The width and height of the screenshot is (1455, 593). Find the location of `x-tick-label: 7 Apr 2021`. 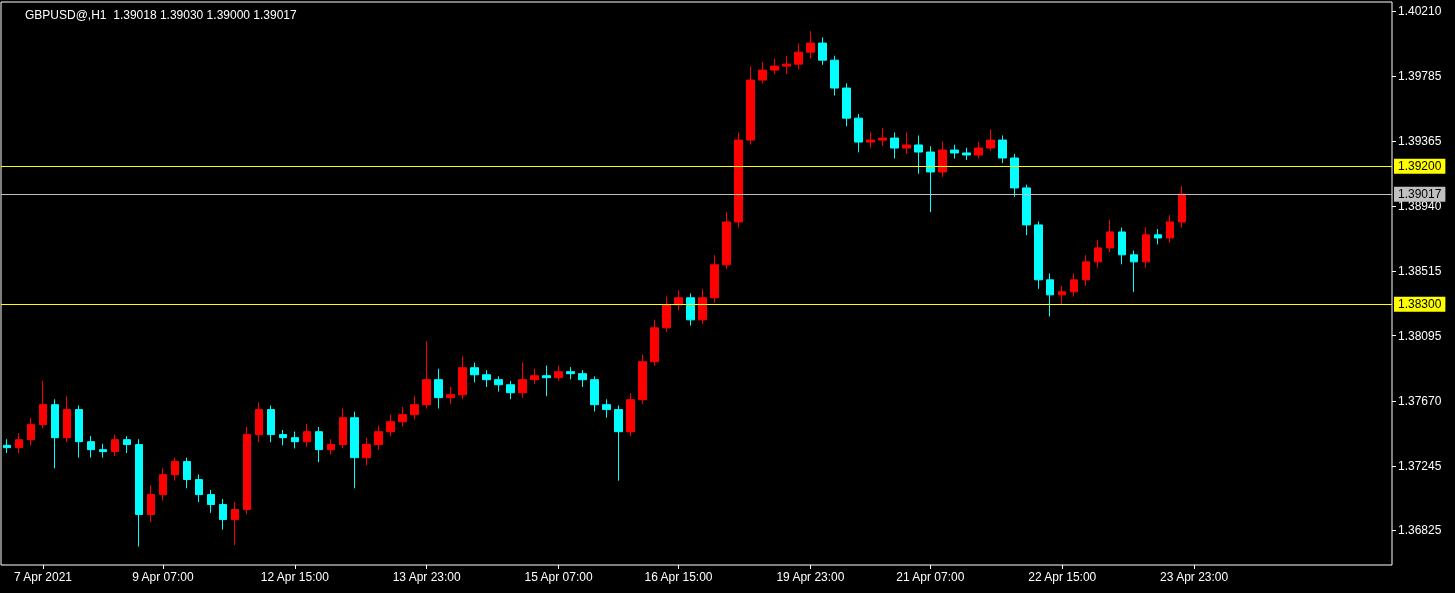

x-tick-label: 7 Apr 2021 is located at coordinates (43, 577).